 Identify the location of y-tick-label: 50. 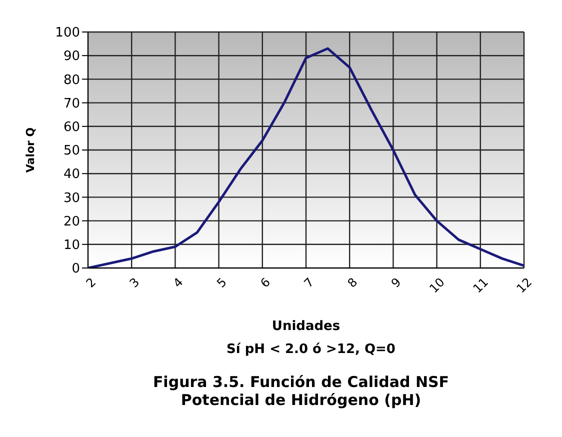
(71, 151).